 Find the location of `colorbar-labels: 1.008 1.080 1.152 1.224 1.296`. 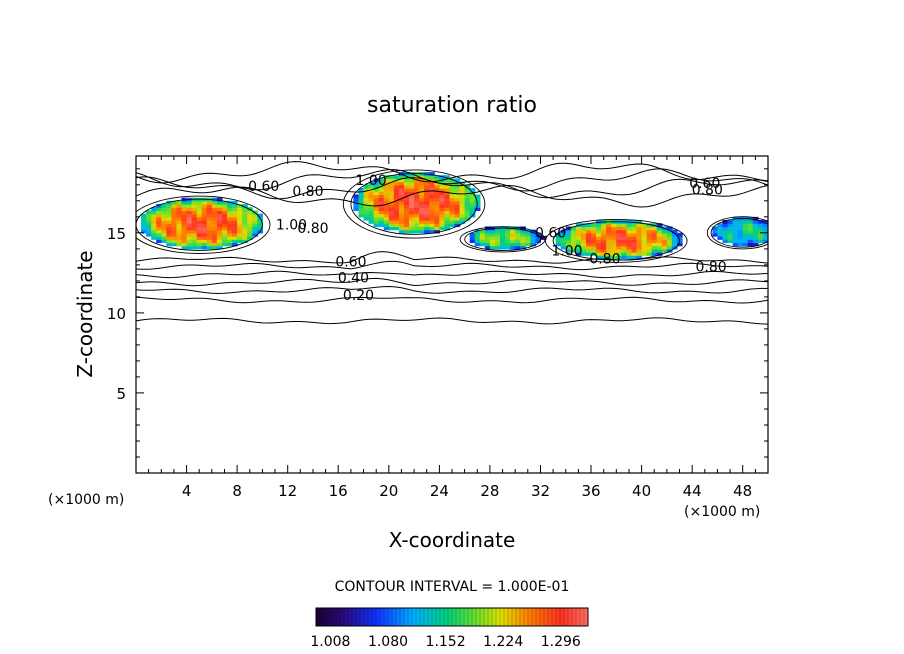

colorbar-labels: 1.008 1.080 1.152 1.224 1.296 is located at coordinates (445, 642).